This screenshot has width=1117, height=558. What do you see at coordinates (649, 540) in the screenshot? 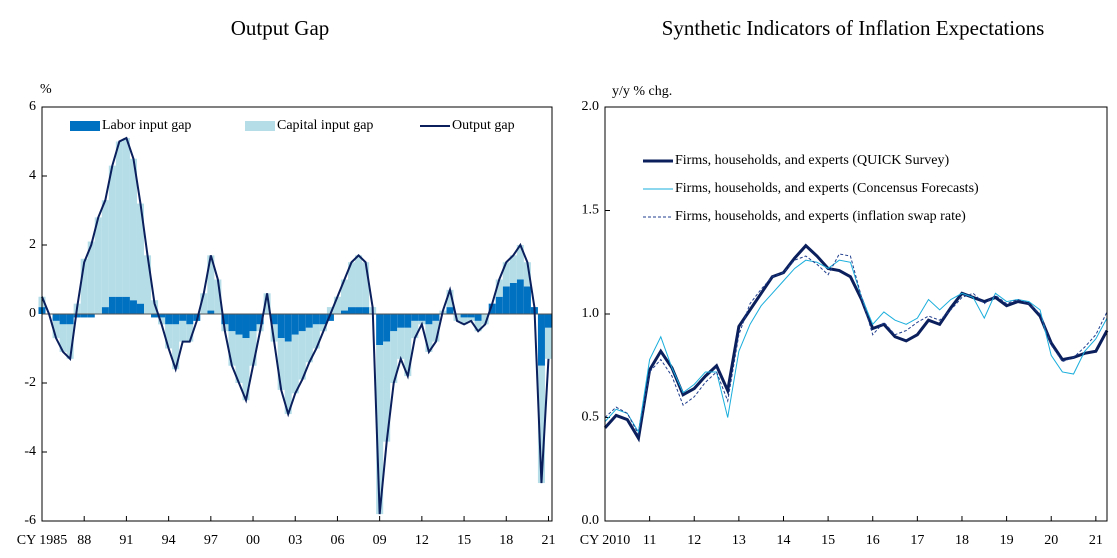
I see `x-tick-label: 11` at bounding box center [649, 540].